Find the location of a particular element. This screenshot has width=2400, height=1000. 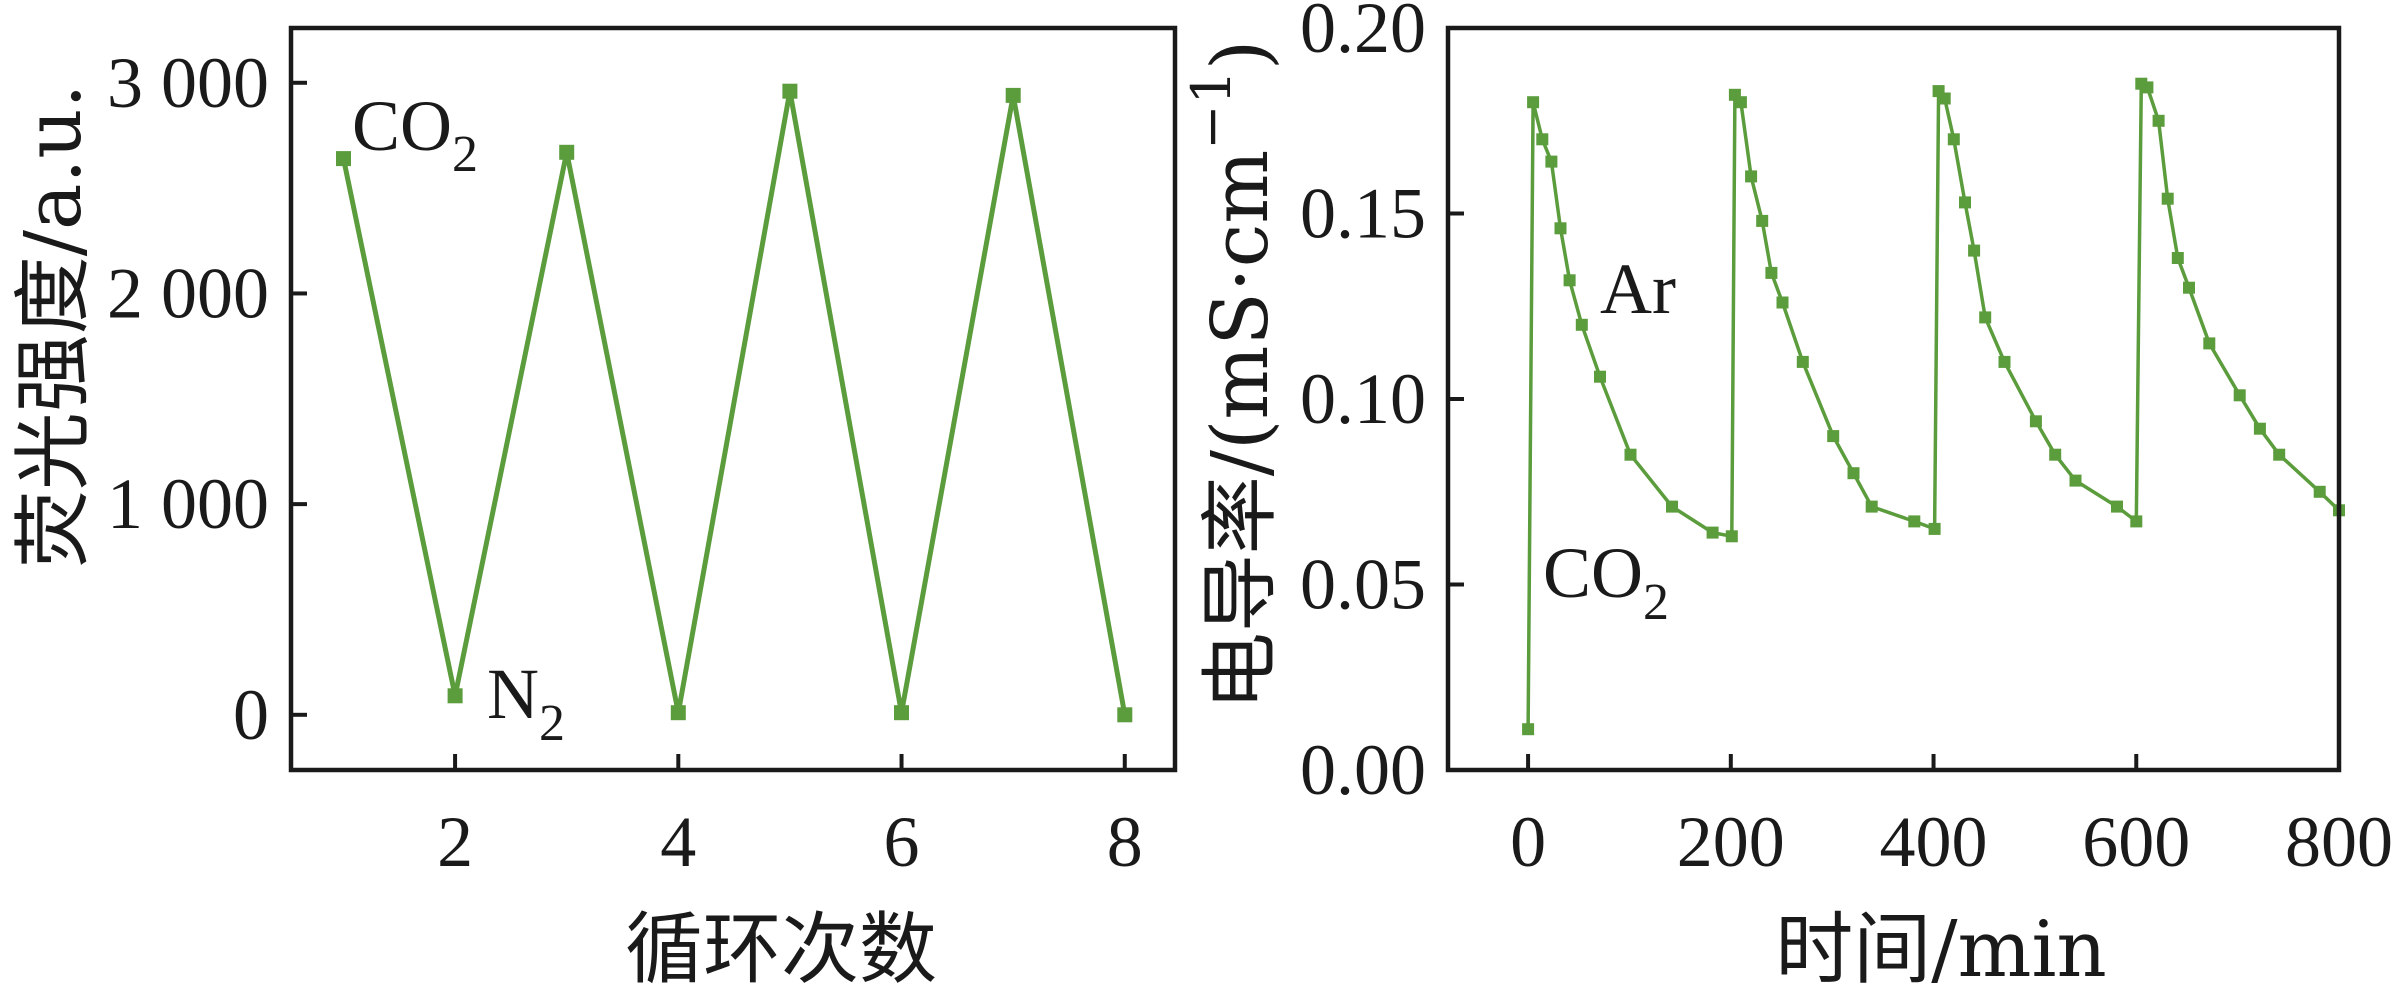

y-axis-title: 电导率/(mS·cm−1) is located at coordinates (1233, 375).